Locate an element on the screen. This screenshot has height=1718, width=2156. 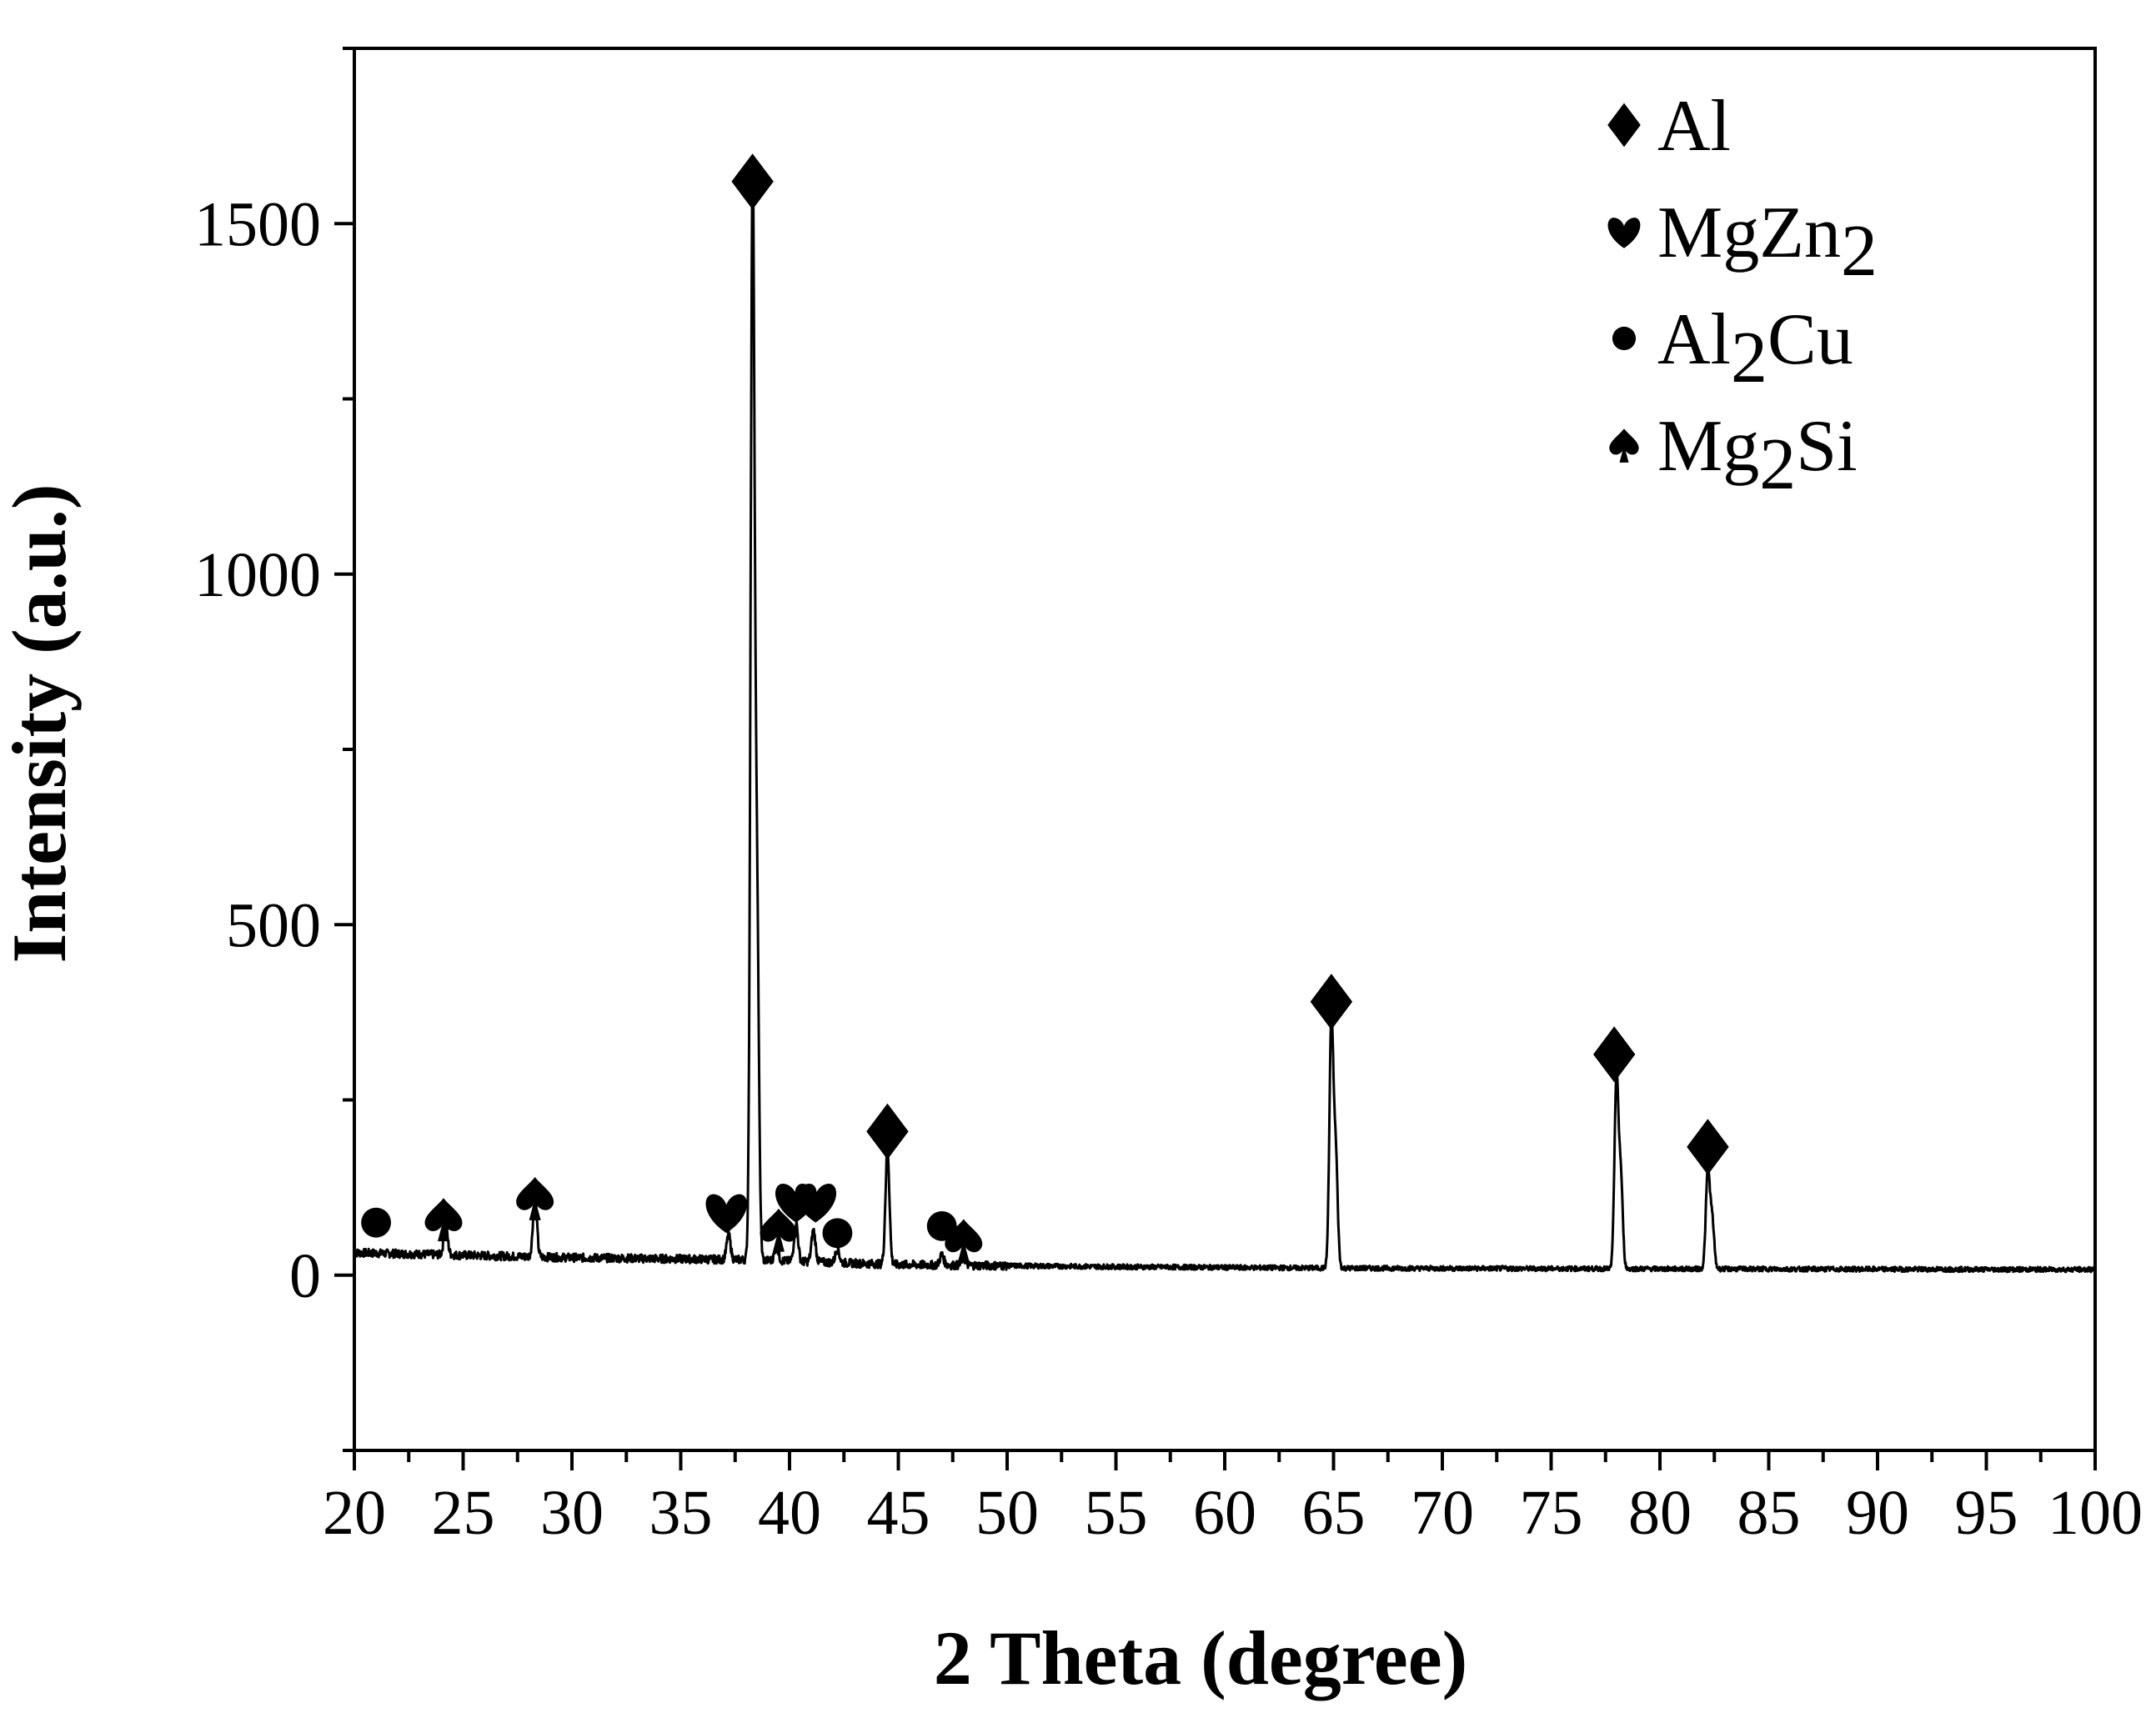
x-tick-label: 45 is located at coordinates (898, 1513).